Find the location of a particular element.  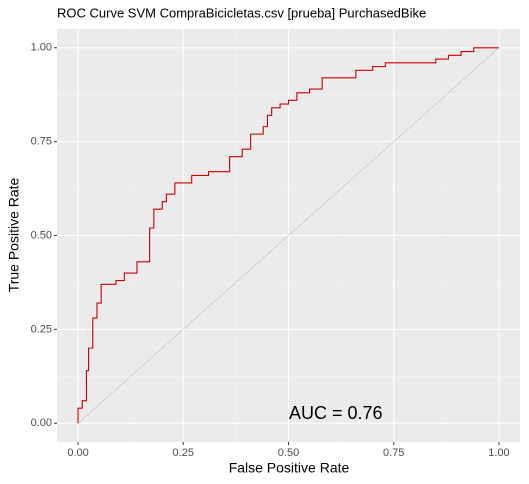

x-tick-label: 0.75 is located at coordinates (393, 453).